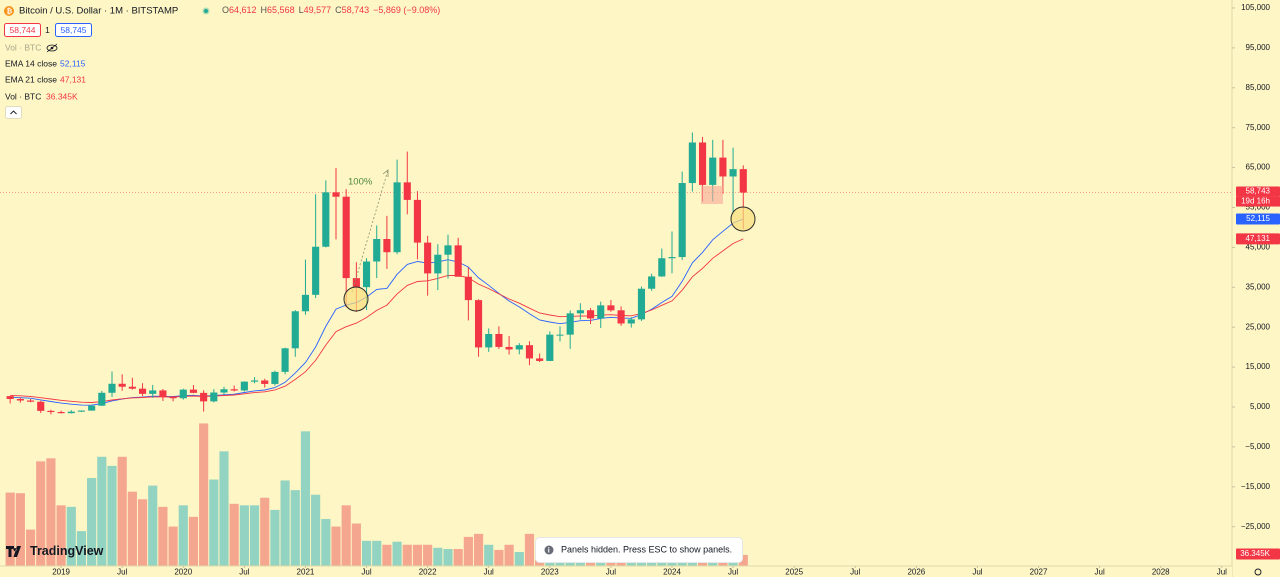 Image resolution: width=1280 pixels, height=577 pixels. What do you see at coordinates (52, 48) in the screenshot?
I see `eye-off-icon` at bounding box center [52, 48].